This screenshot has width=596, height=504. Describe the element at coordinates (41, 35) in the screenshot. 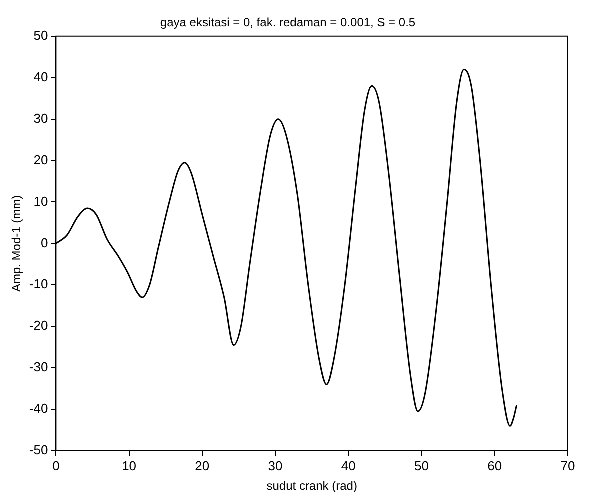

I see `y-tick-label: 50` at that location.